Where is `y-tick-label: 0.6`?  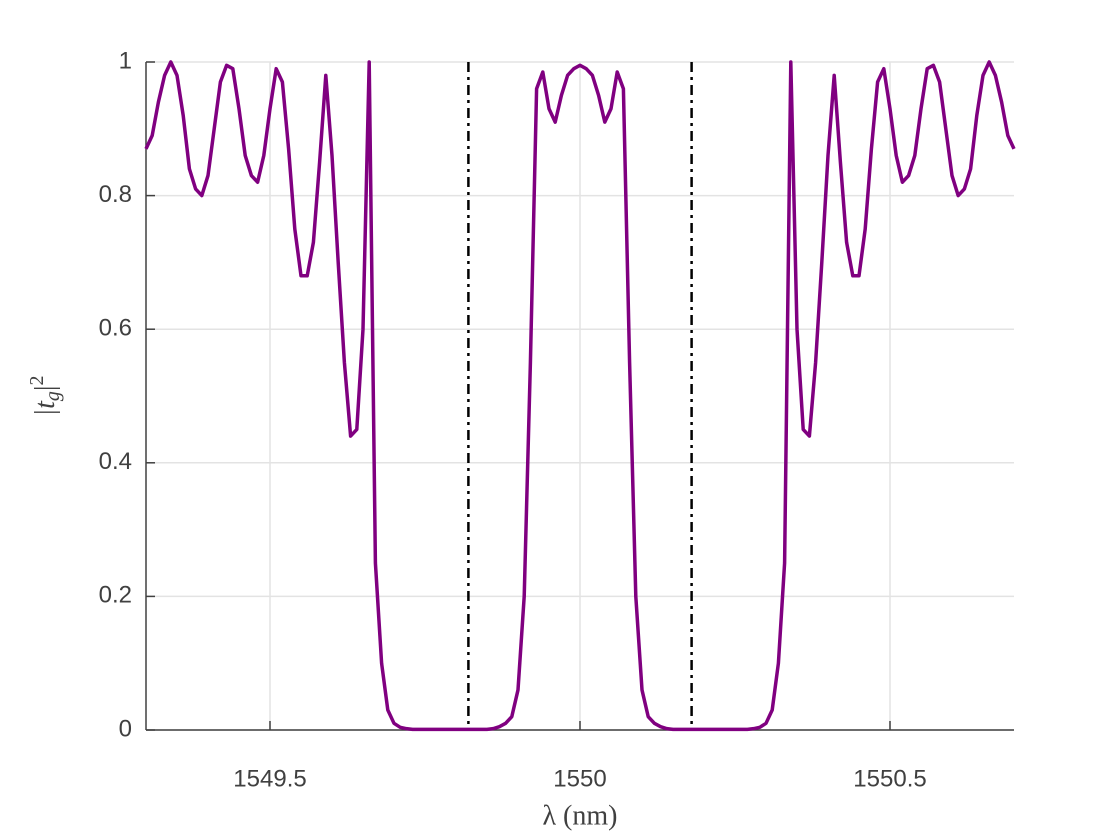
y-tick-label: 0.6 is located at coordinates (115, 328).